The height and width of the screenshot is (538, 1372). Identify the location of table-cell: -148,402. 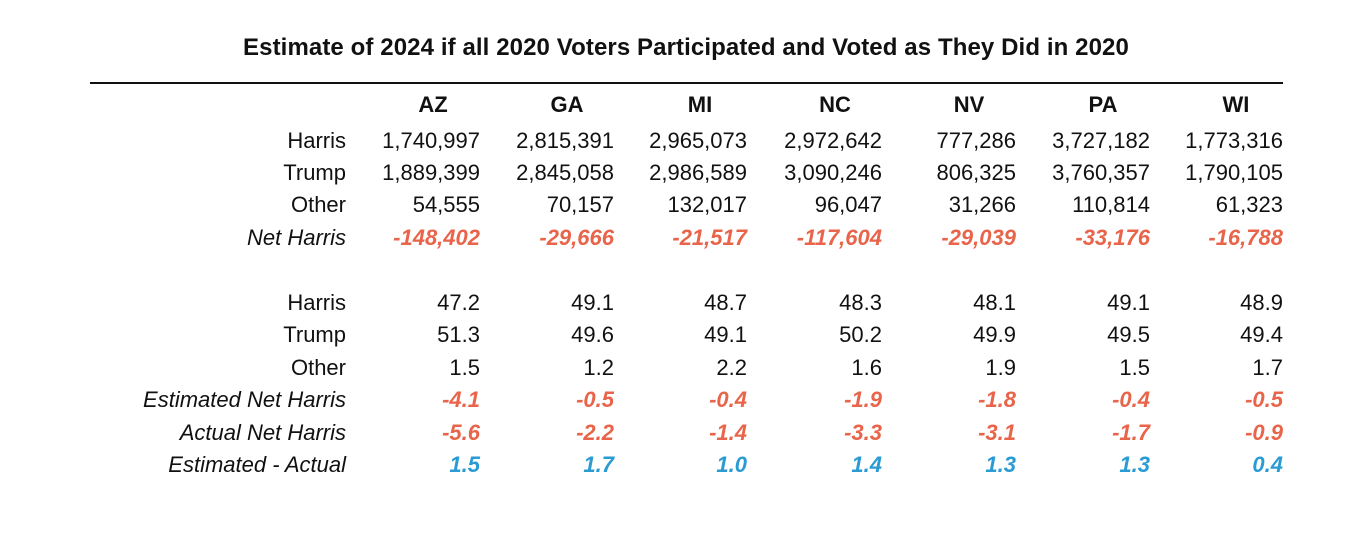
(436, 237).